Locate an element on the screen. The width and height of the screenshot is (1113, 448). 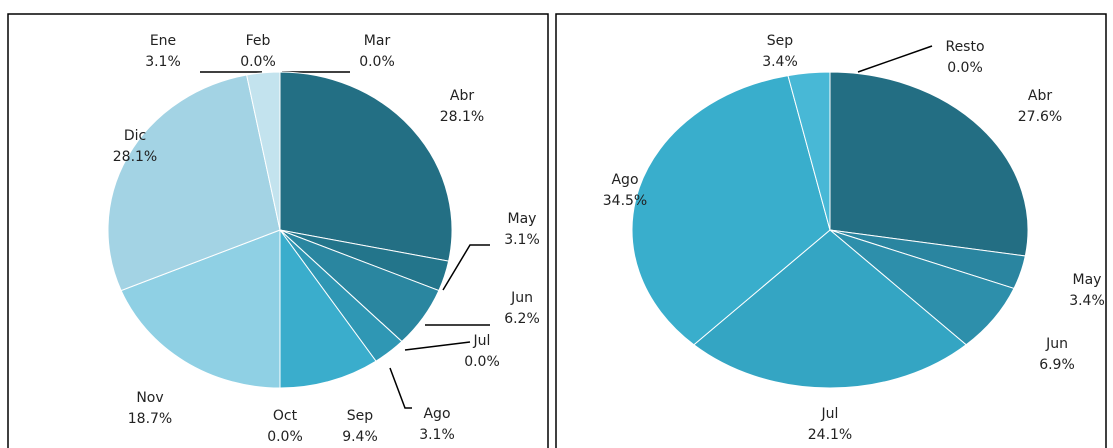
slice-value-label: 27.6% is located at coordinates (1040, 117).